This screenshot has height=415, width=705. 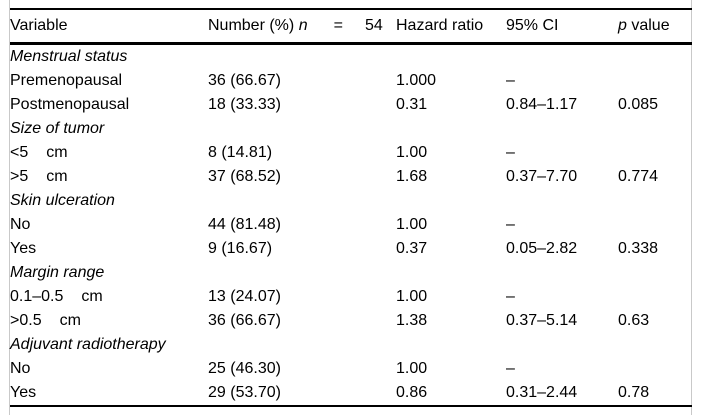 I want to click on number-cell: 29 (53.70), so click(x=244, y=392).